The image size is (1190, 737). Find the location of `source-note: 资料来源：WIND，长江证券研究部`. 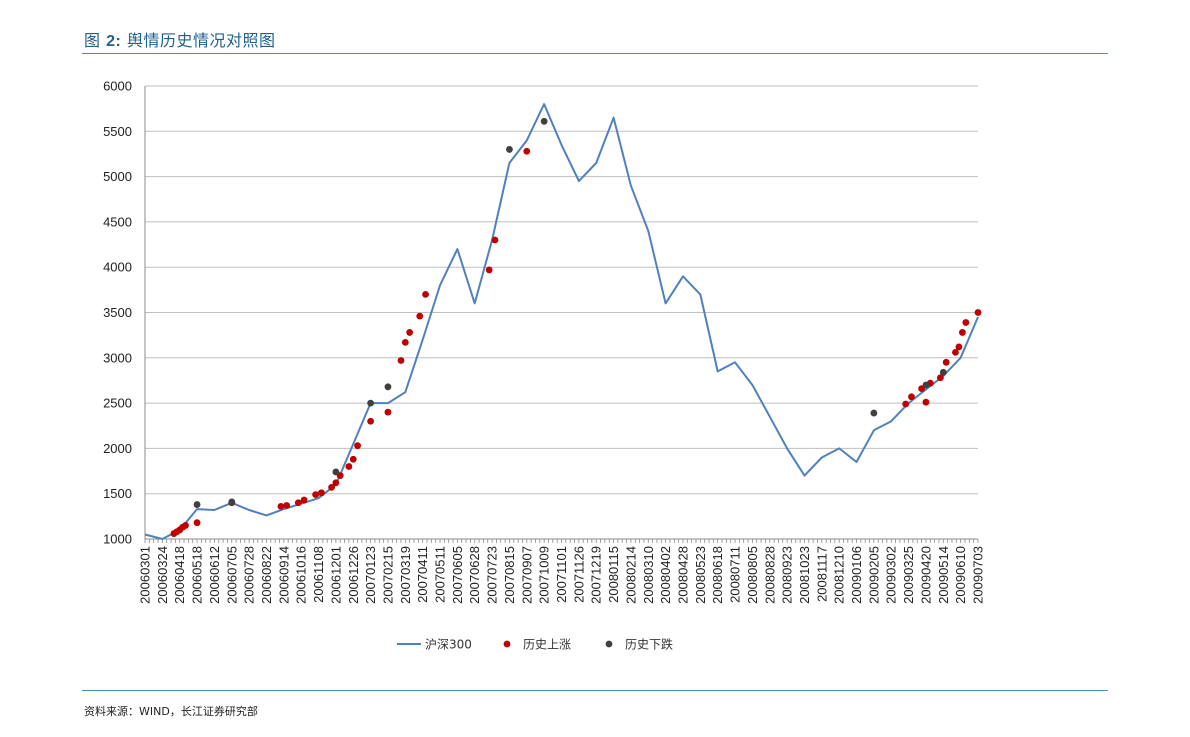

source-note: 资料来源：WIND，长江证券研究部 is located at coordinates (171, 711).